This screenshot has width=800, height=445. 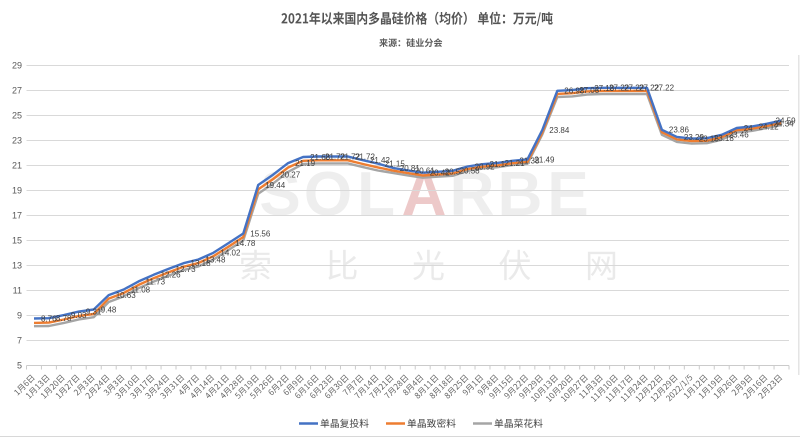 I want to click on svg-text: 15, so click(x=17, y=241).